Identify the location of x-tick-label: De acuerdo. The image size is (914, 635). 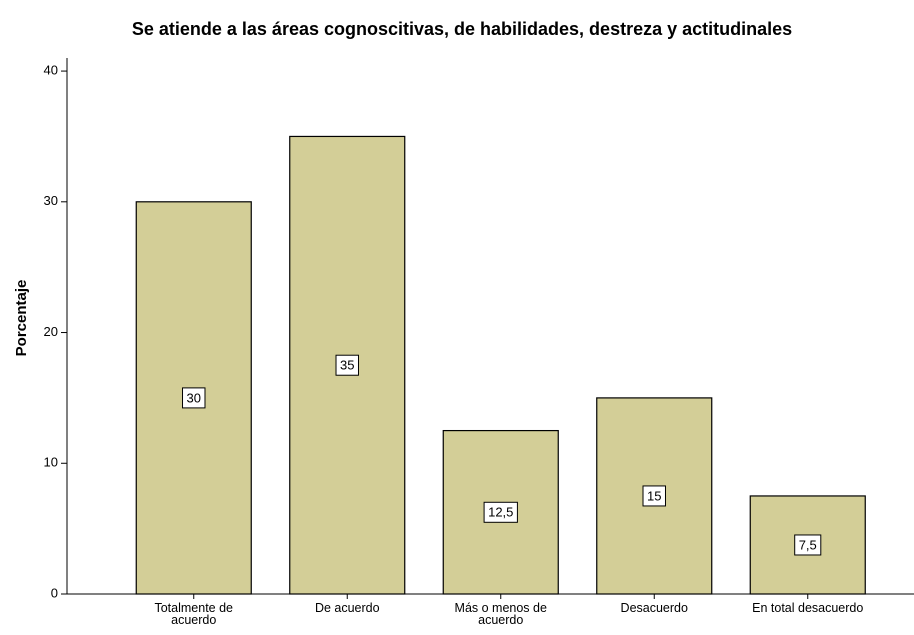
(347, 608).